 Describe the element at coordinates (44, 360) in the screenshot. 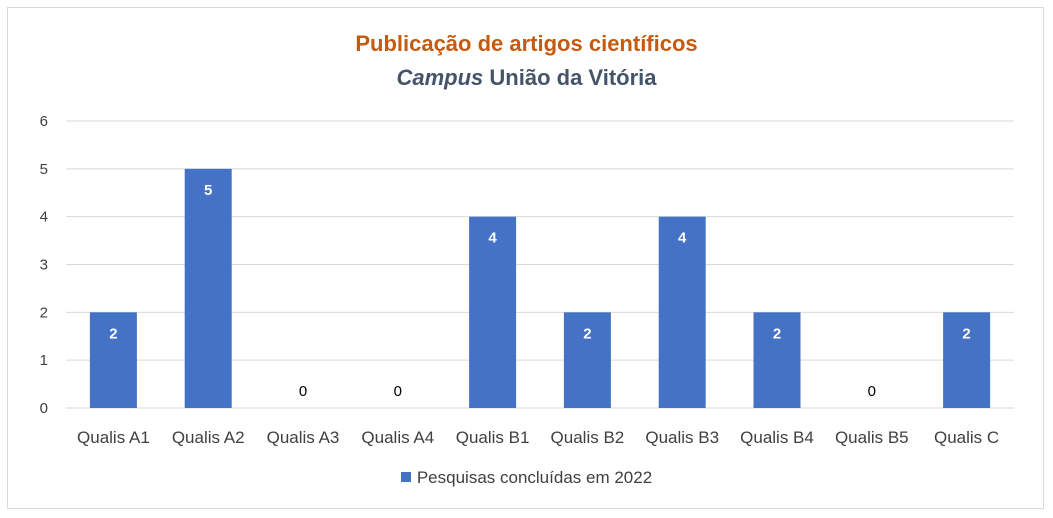

I see `y-tick-label: 1` at that location.